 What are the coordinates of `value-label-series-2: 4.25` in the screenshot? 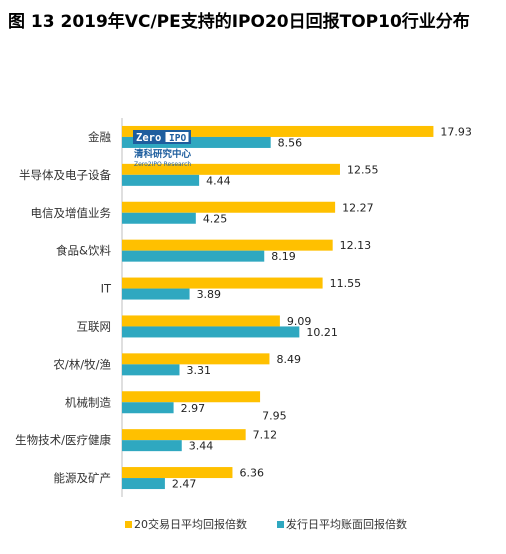 It's located at (215, 218).